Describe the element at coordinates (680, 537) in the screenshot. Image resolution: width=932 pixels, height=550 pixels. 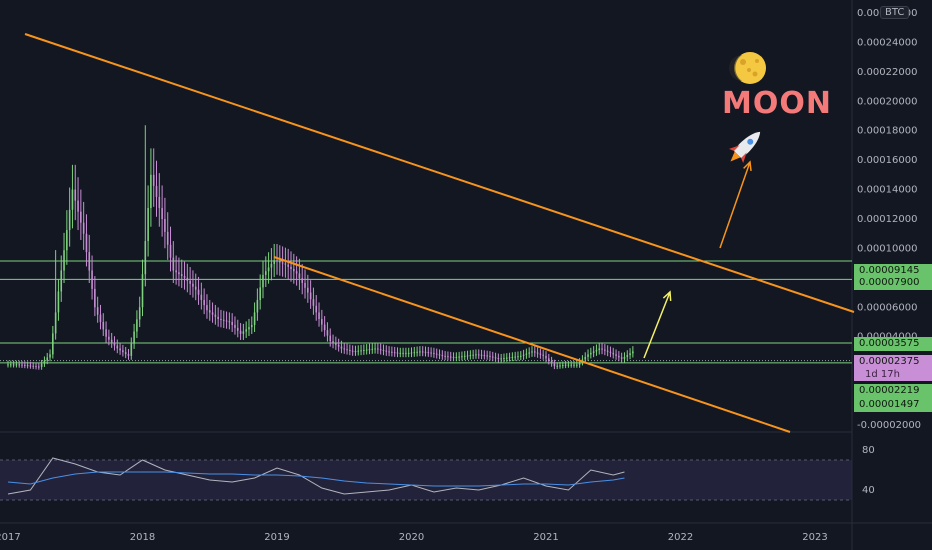
I see `time-tick-label: 2022` at that location.